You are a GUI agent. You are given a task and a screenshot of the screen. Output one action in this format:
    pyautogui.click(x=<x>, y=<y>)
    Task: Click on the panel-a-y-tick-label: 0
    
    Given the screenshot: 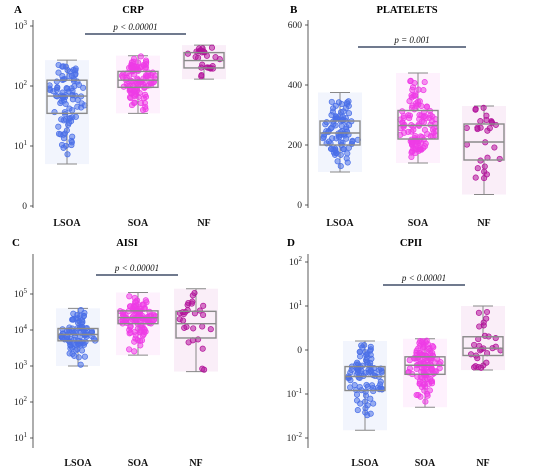 What is the action you would take?
    pyautogui.click(x=24, y=207)
    